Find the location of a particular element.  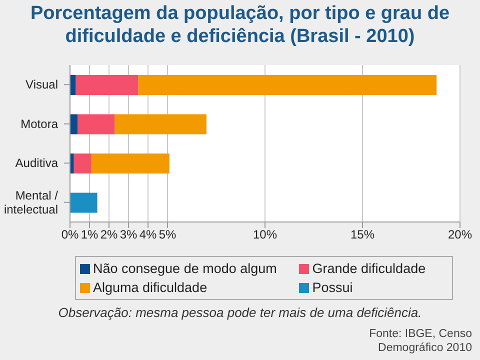

x-tick-label: 10% is located at coordinates (265, 235).